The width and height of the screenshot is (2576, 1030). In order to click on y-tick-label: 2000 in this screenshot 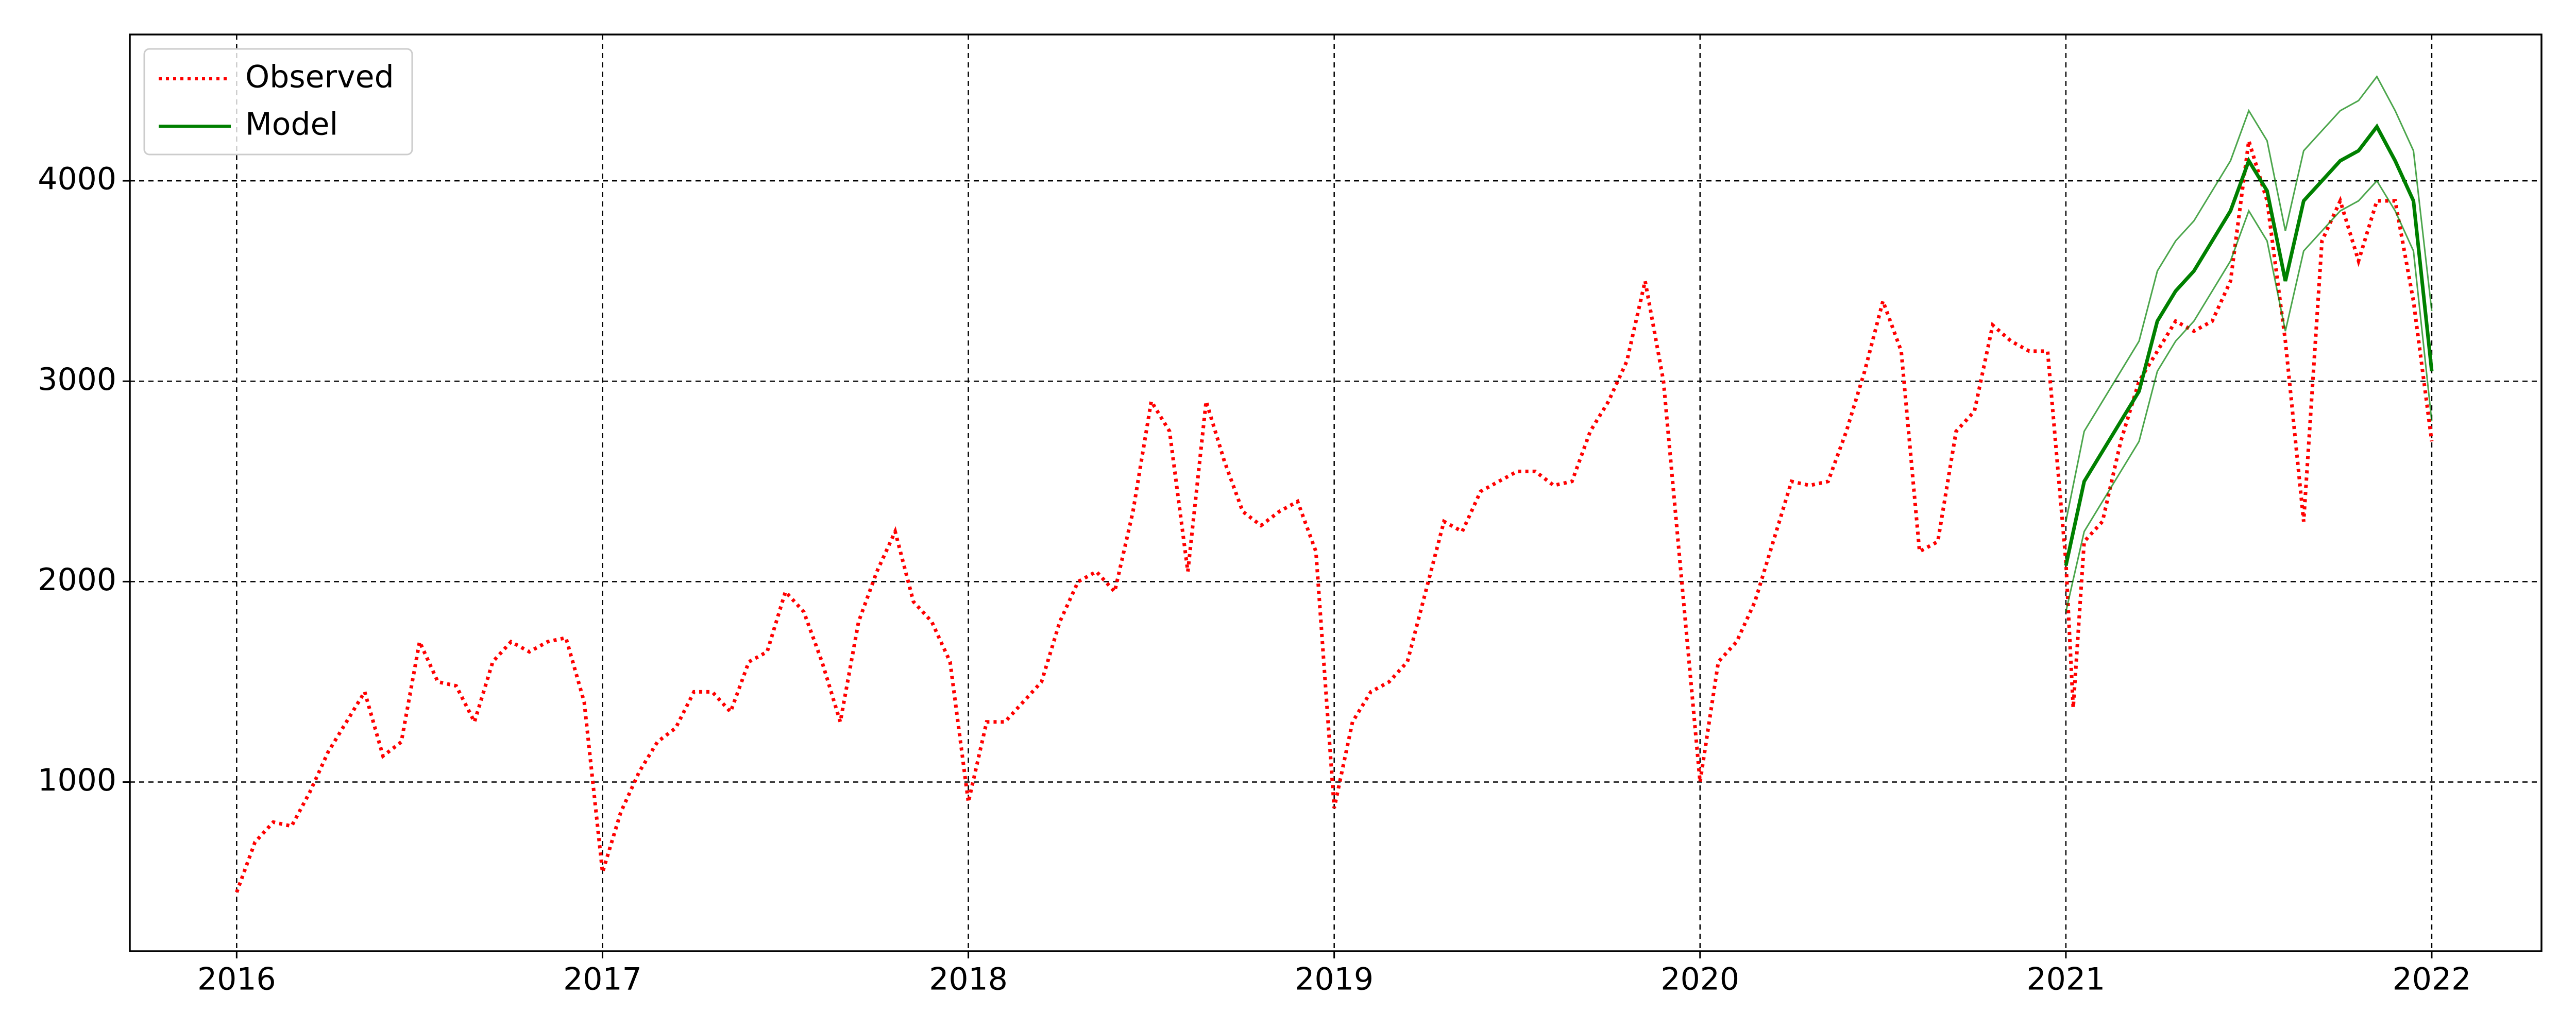, I will do `click(77, 580)`.